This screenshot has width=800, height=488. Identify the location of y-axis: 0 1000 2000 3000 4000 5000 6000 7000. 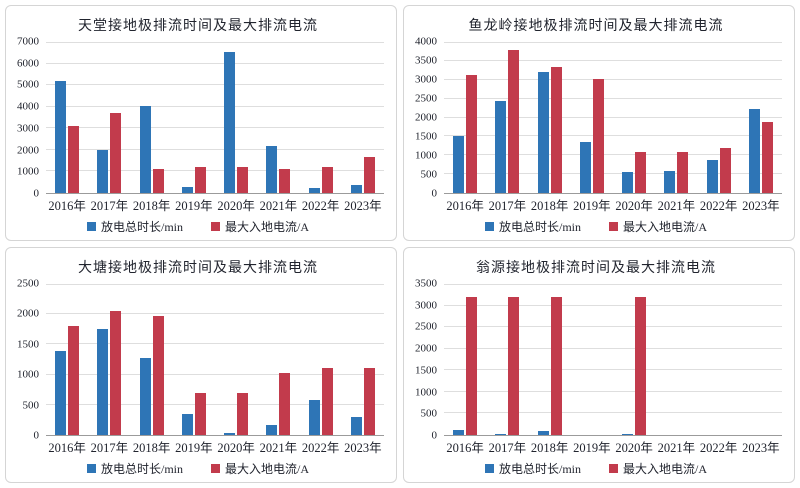
(29, 117).